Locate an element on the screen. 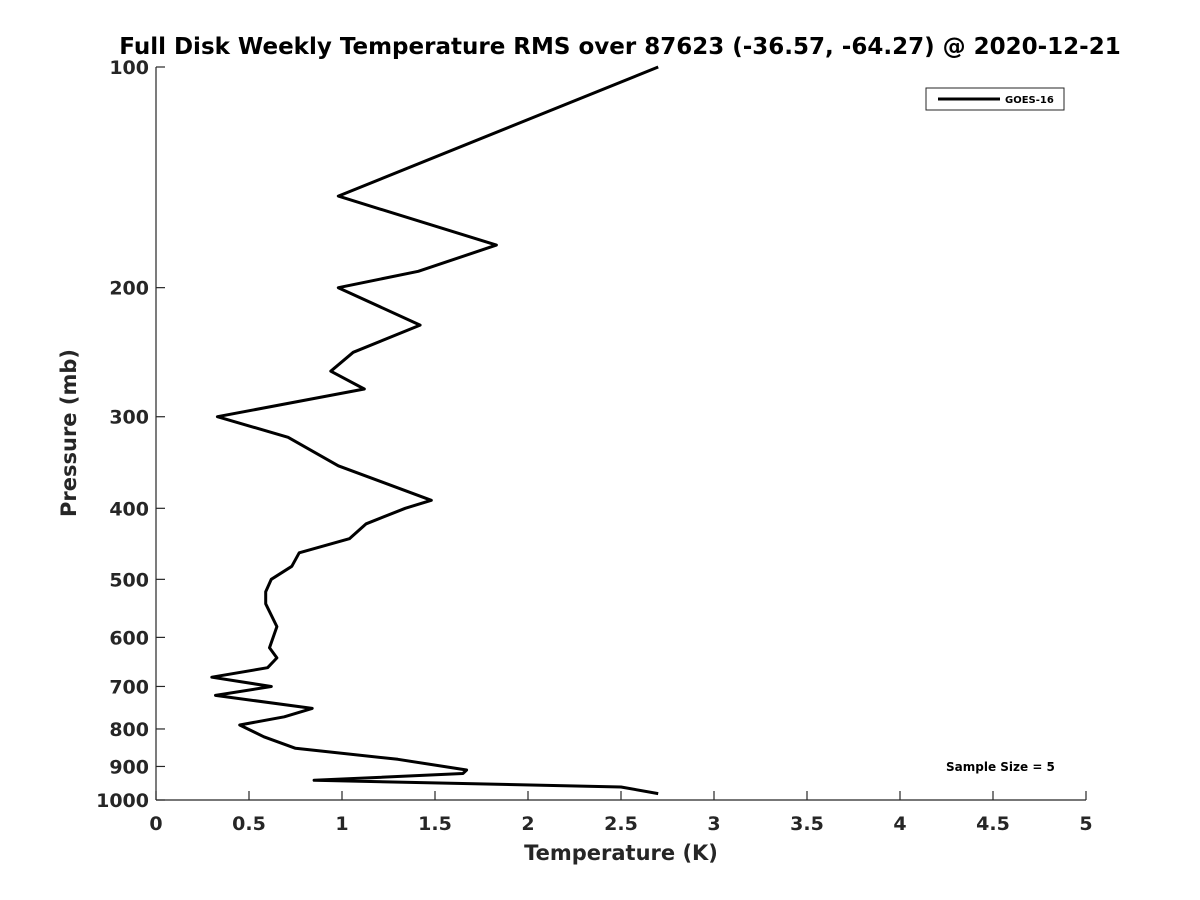 The height and width of the screenshot is (900, 1200). y-tick-label: 1000 is located at coordinates (122, 801).